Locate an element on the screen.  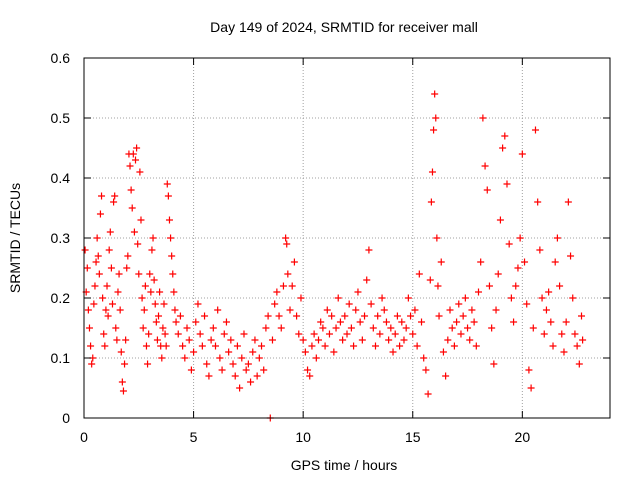
y-tick-label: 0.4 is located at coordinates (61, 178).